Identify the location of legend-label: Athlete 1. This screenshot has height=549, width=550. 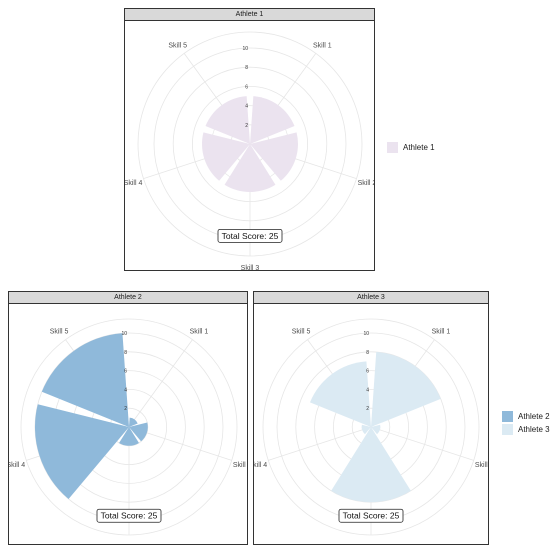
(419, 147).